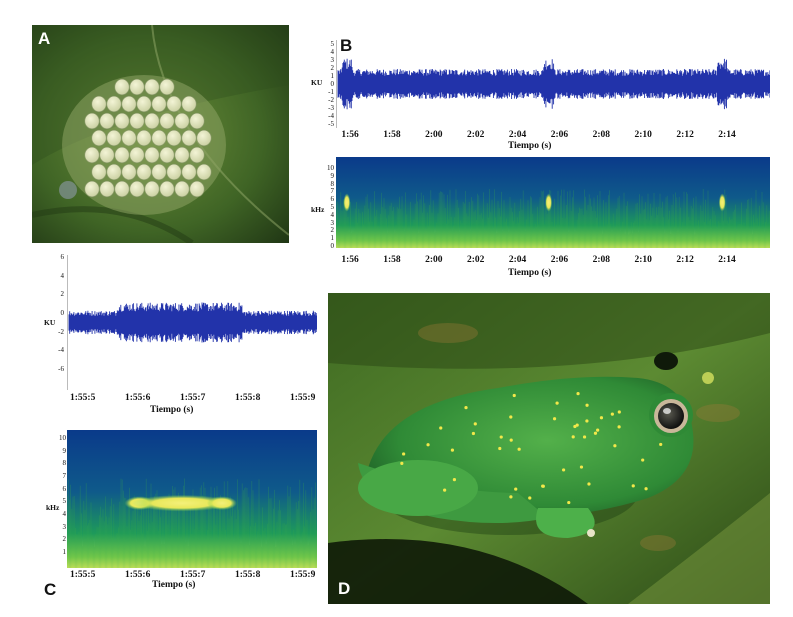 Image resolution: width=793 pixels, height=617 pixels. I want to click on x-tick-label: 2:12, so click(685, 260).